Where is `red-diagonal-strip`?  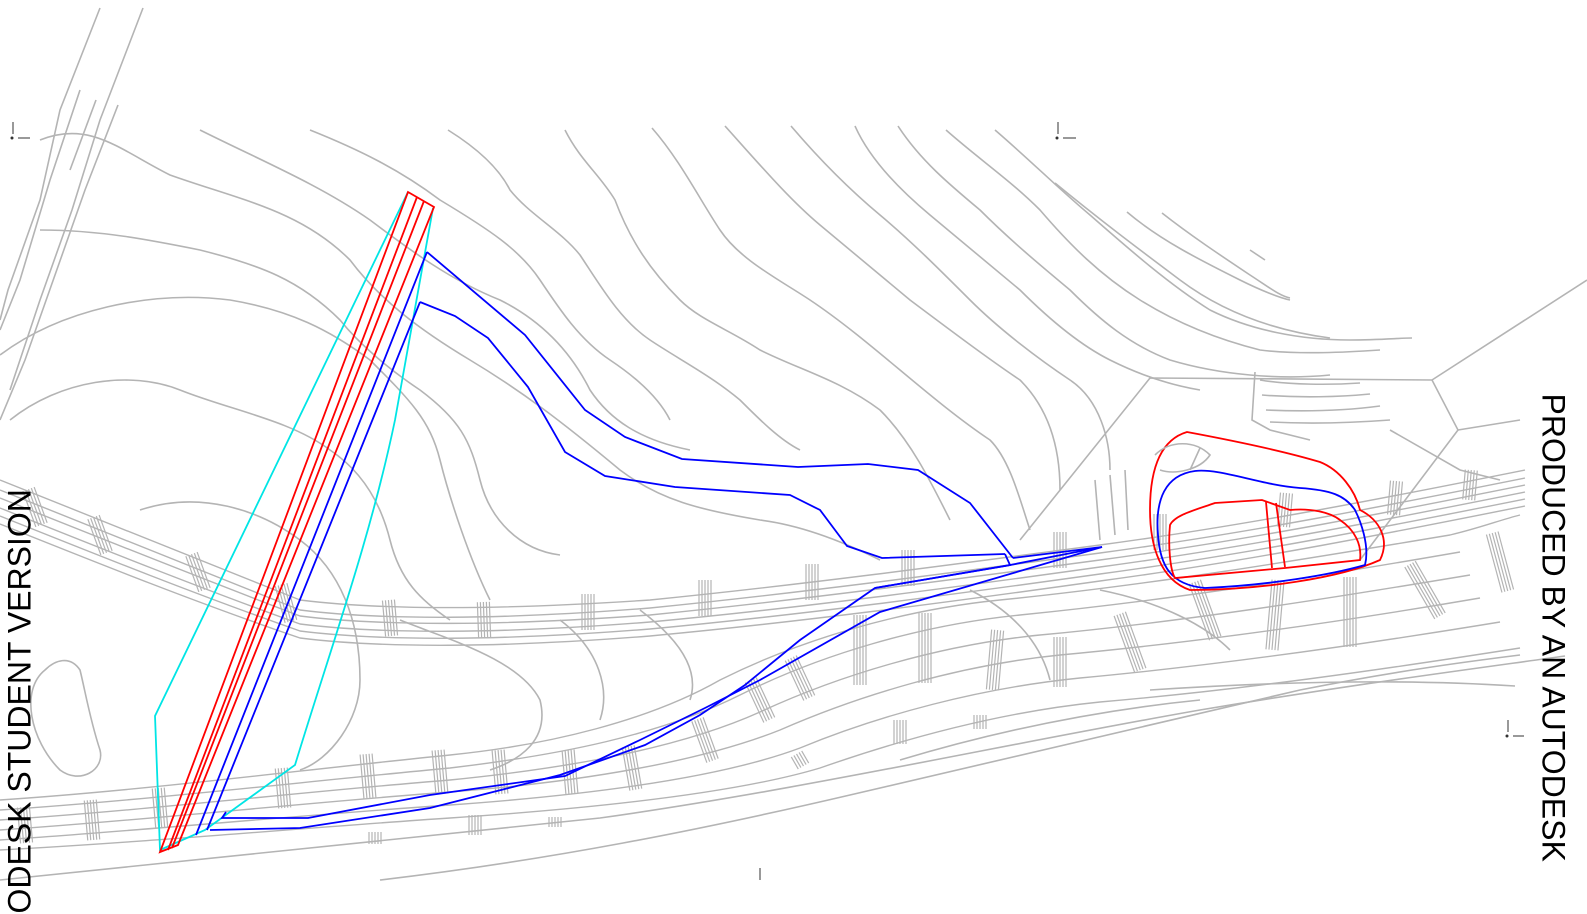 red-diagonal-strip is located at coordinates (297, 522).